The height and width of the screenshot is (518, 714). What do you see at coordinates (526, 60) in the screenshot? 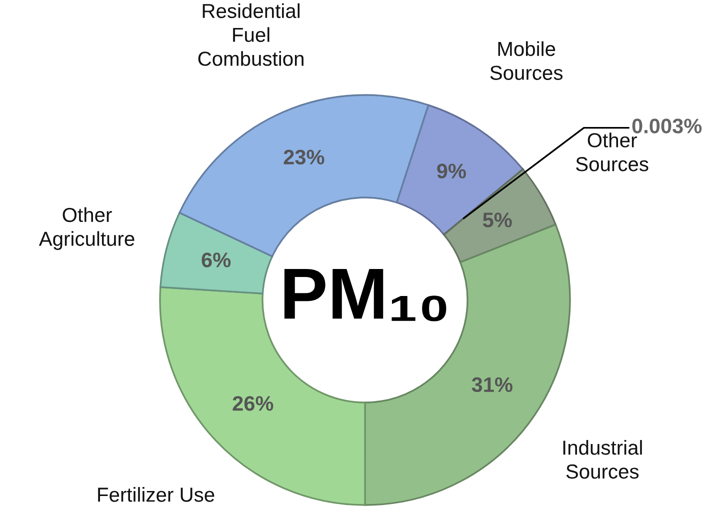
I see `slice-label: Mobile Sources` at bounding box center [526, 60].